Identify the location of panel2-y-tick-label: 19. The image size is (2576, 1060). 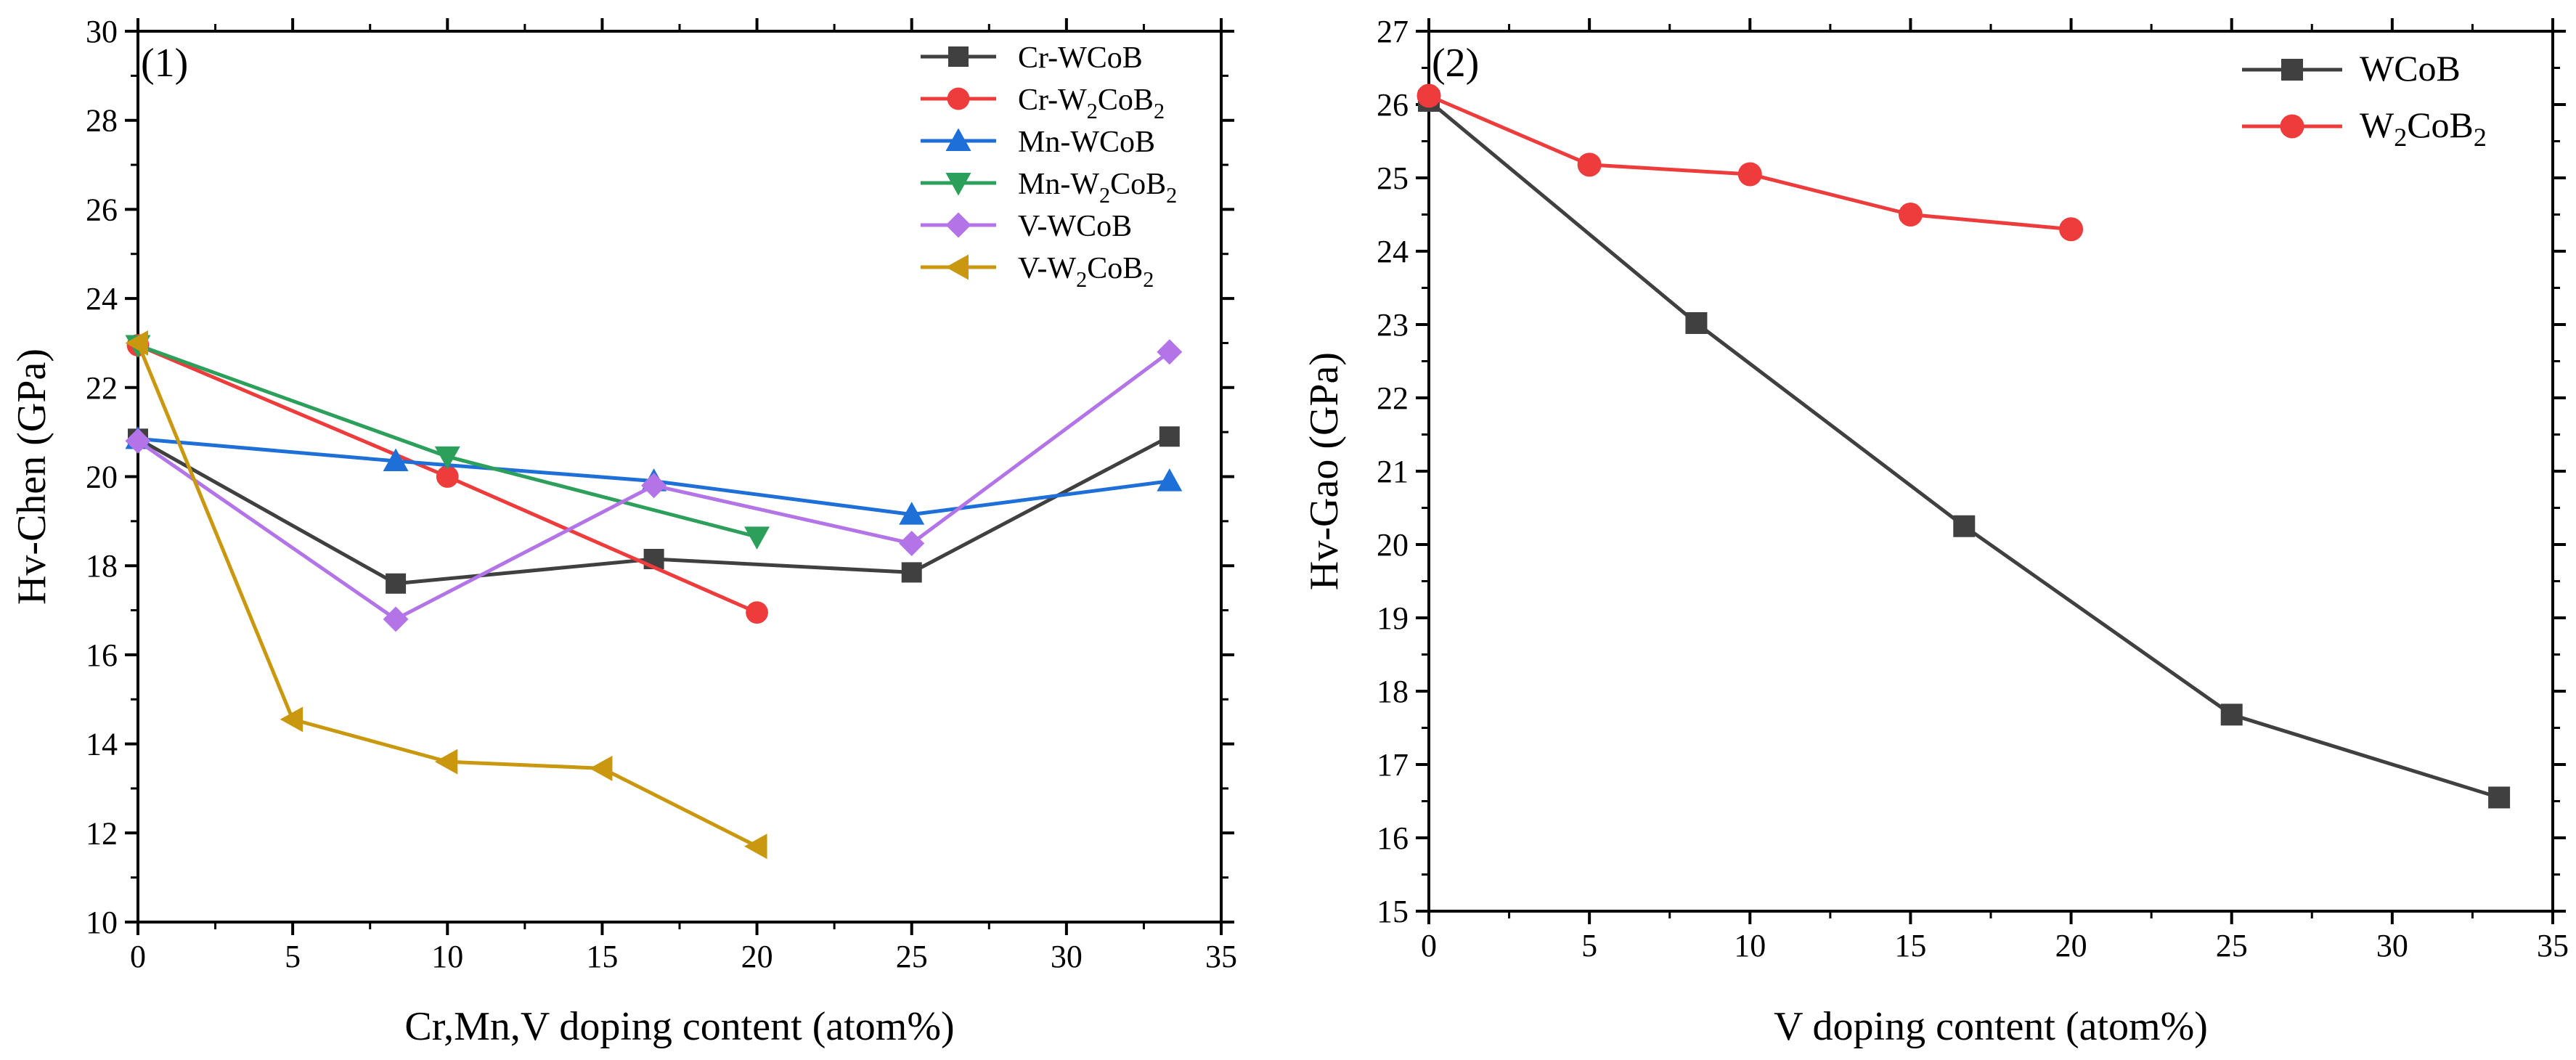
(1393, 618).